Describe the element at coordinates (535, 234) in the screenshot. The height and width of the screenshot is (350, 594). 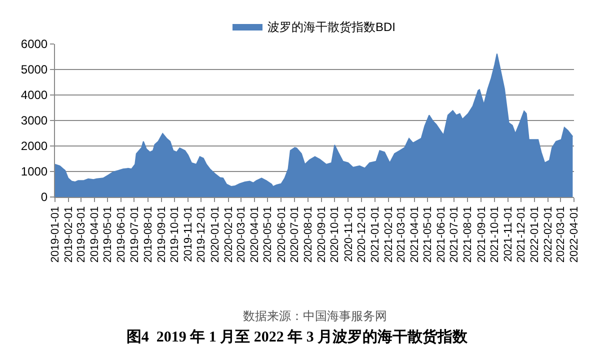
I see `x-tick-label: 2022-01-01` at that location.